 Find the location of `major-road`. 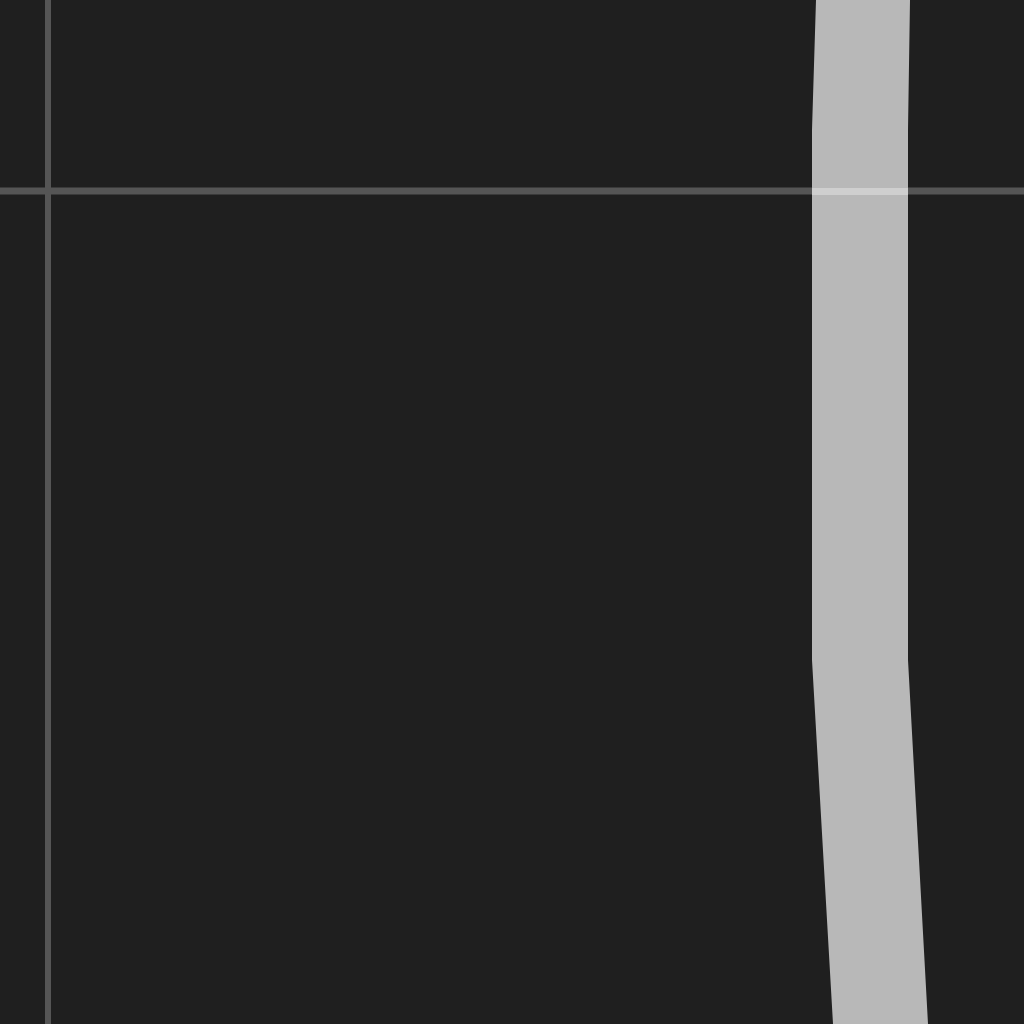

major-road is located at coordinates (870, 512).